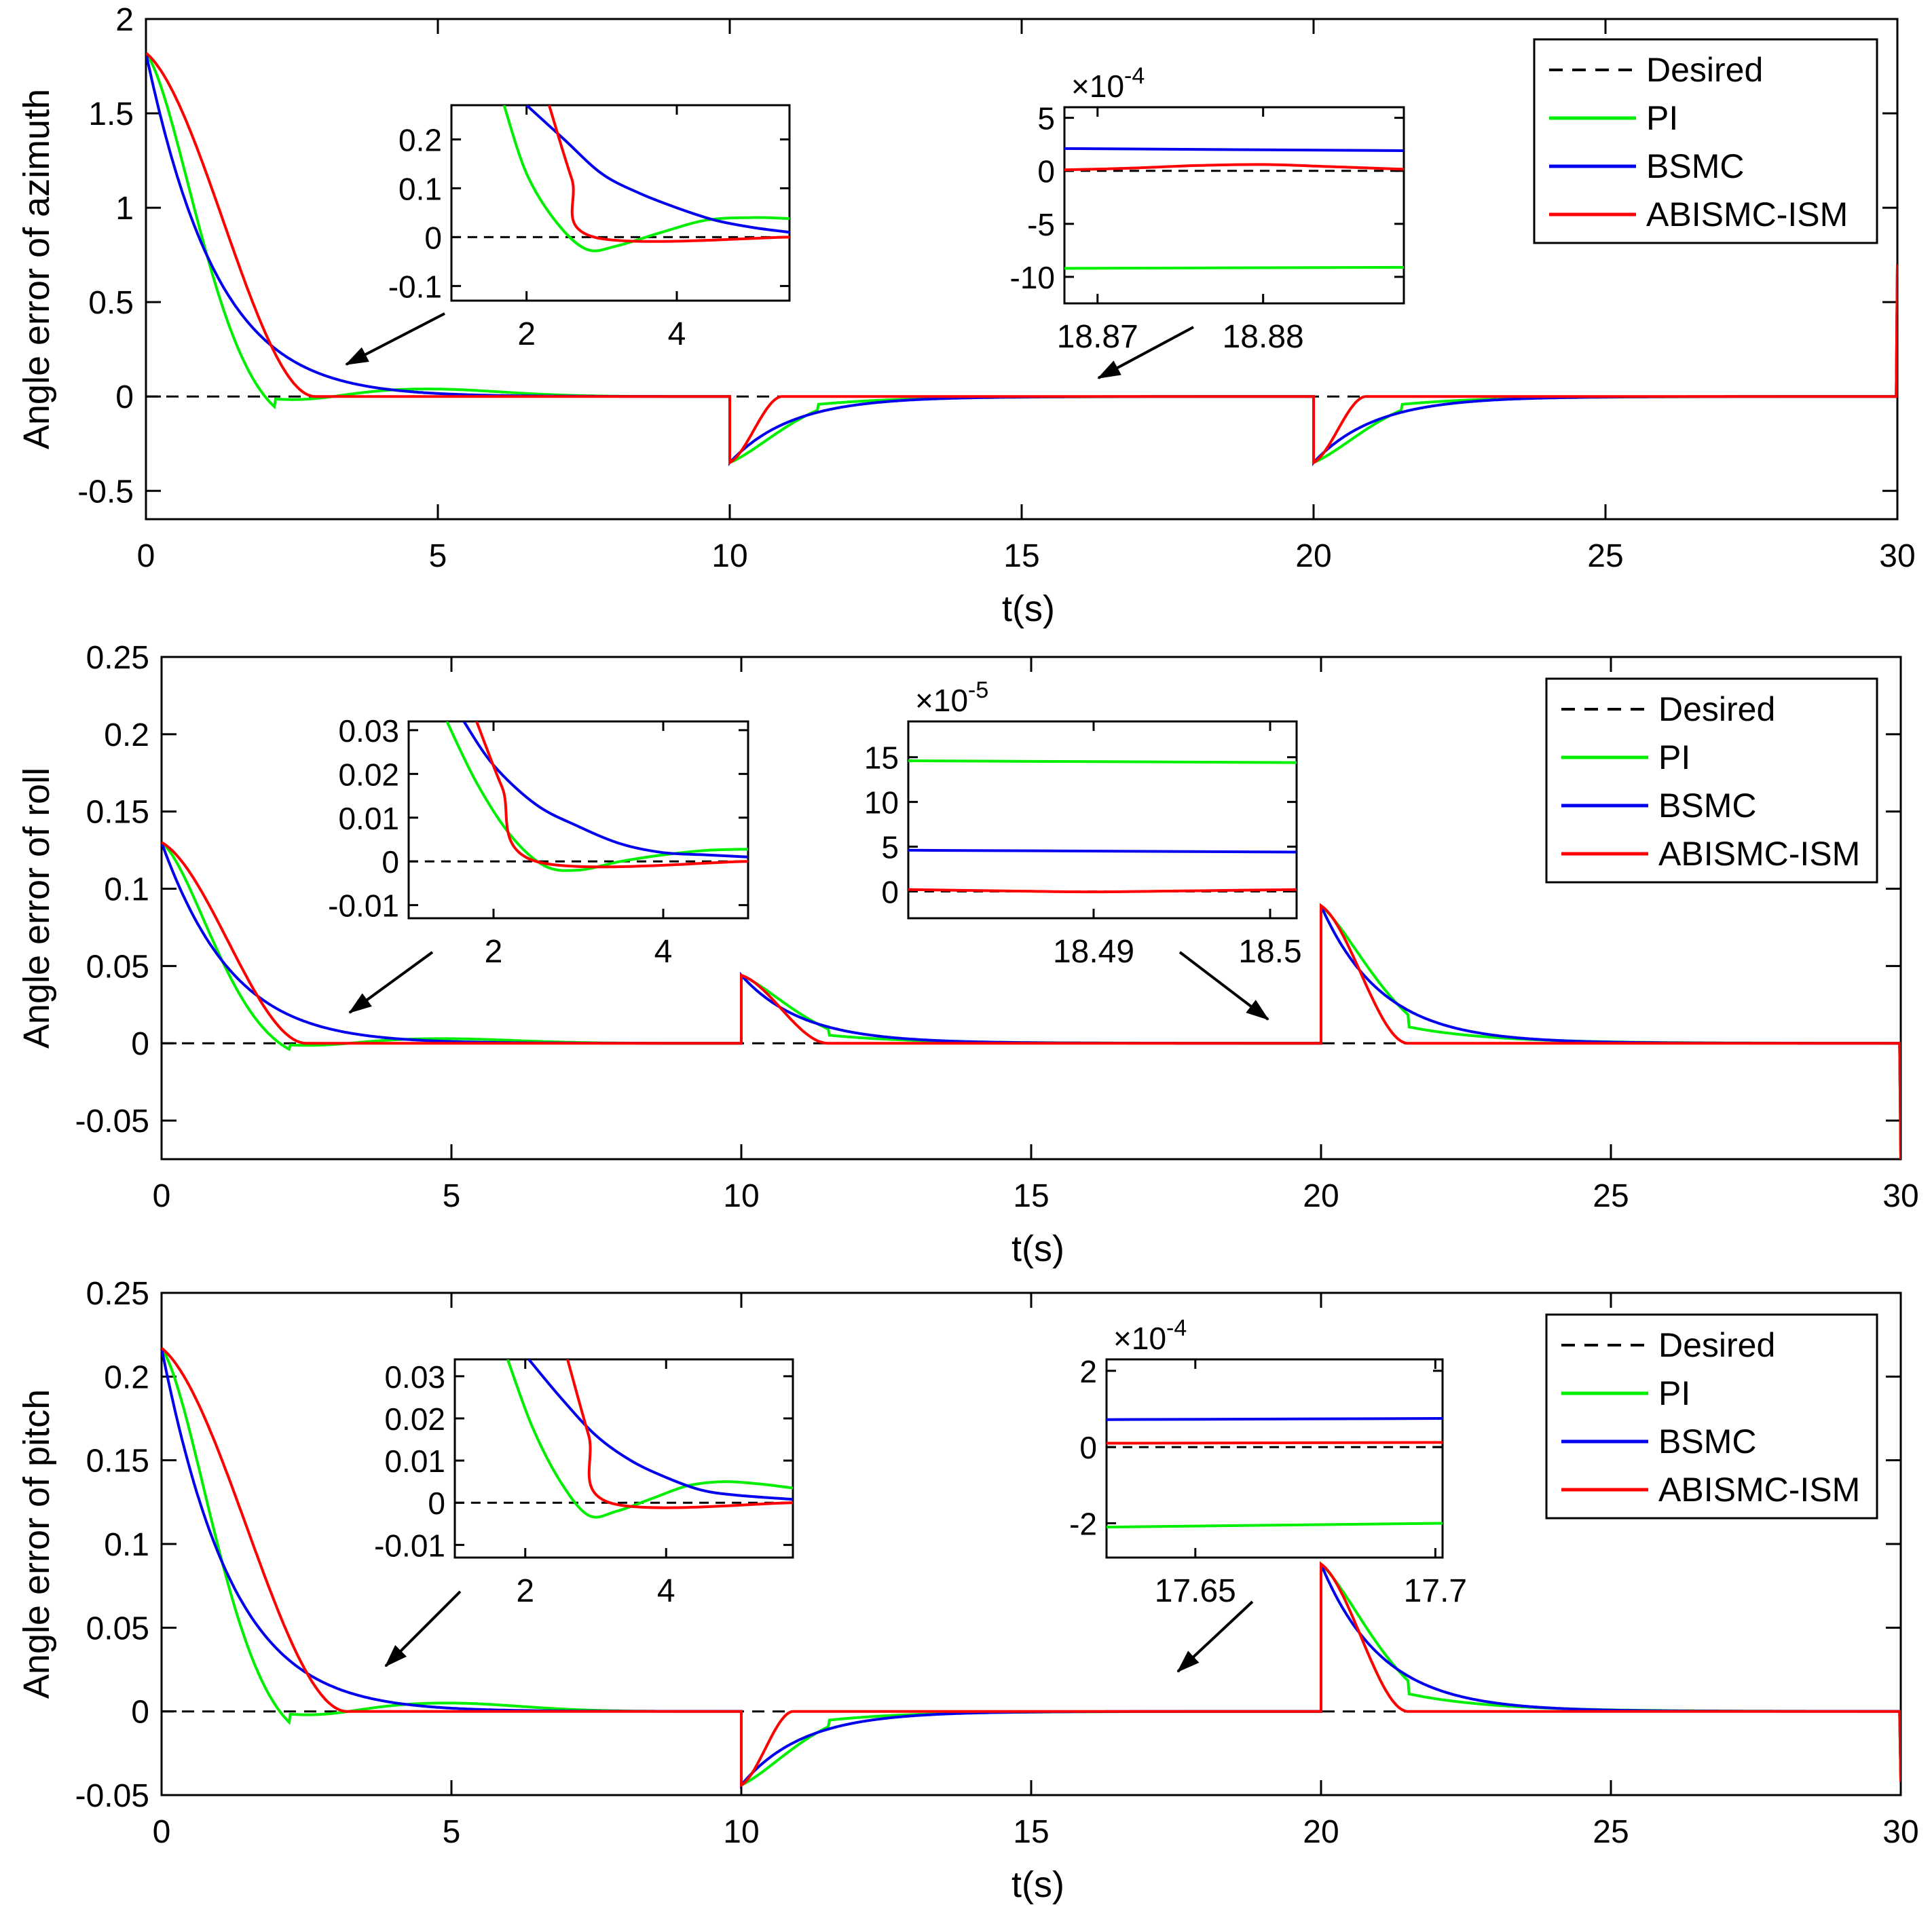  Describe the element at coordinates (1083, 1523) in the screenshot. I see `inset-y-tick-label: -2` at that location.